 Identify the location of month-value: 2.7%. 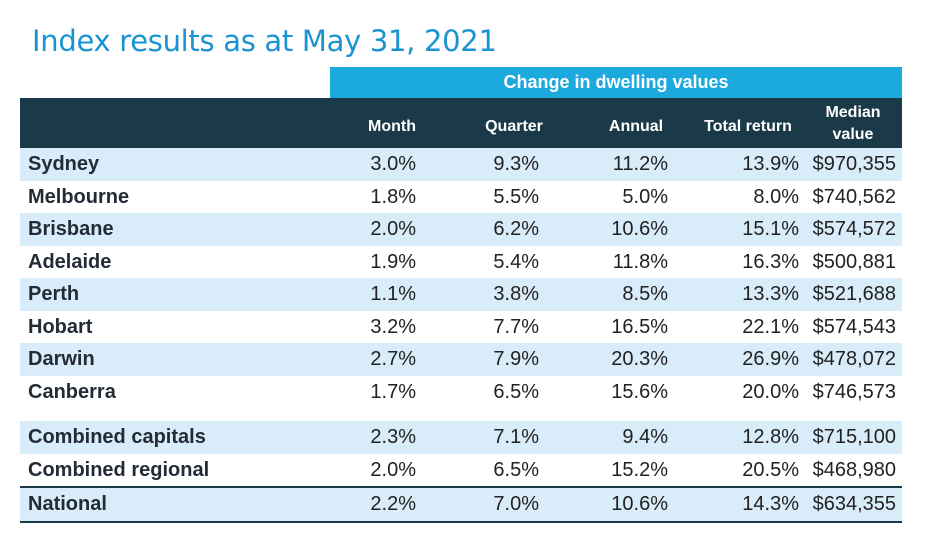
(393, 359).